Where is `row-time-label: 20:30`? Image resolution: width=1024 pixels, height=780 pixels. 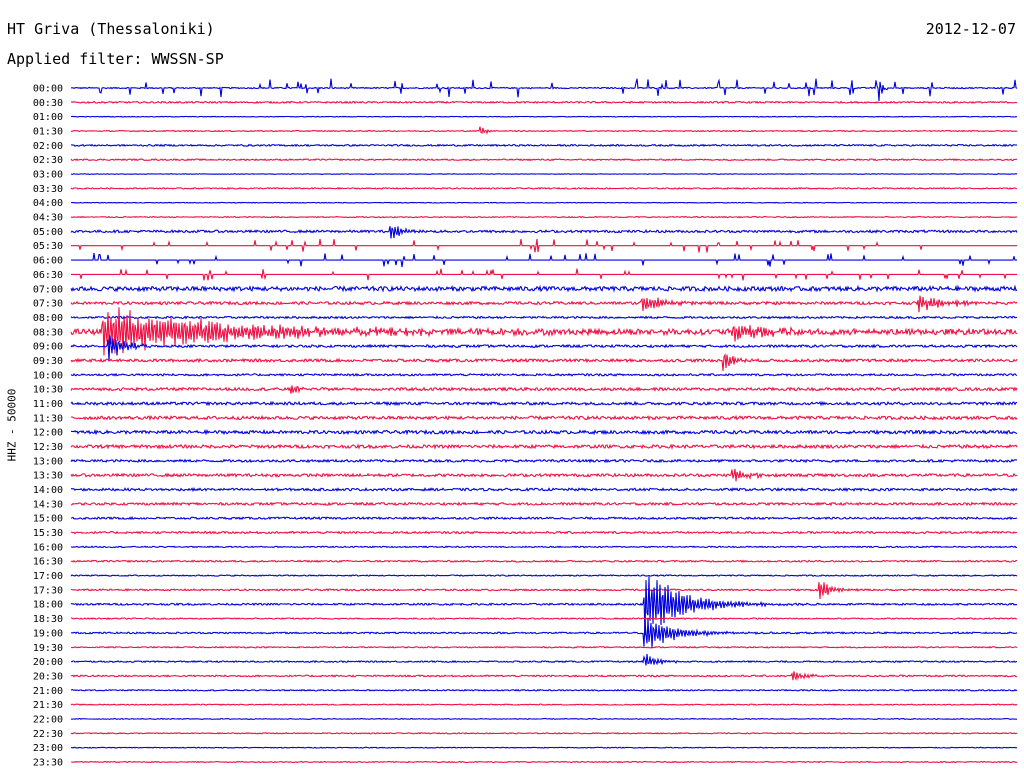
row-time-label: 20:30 is located at coordinates (48, 676).